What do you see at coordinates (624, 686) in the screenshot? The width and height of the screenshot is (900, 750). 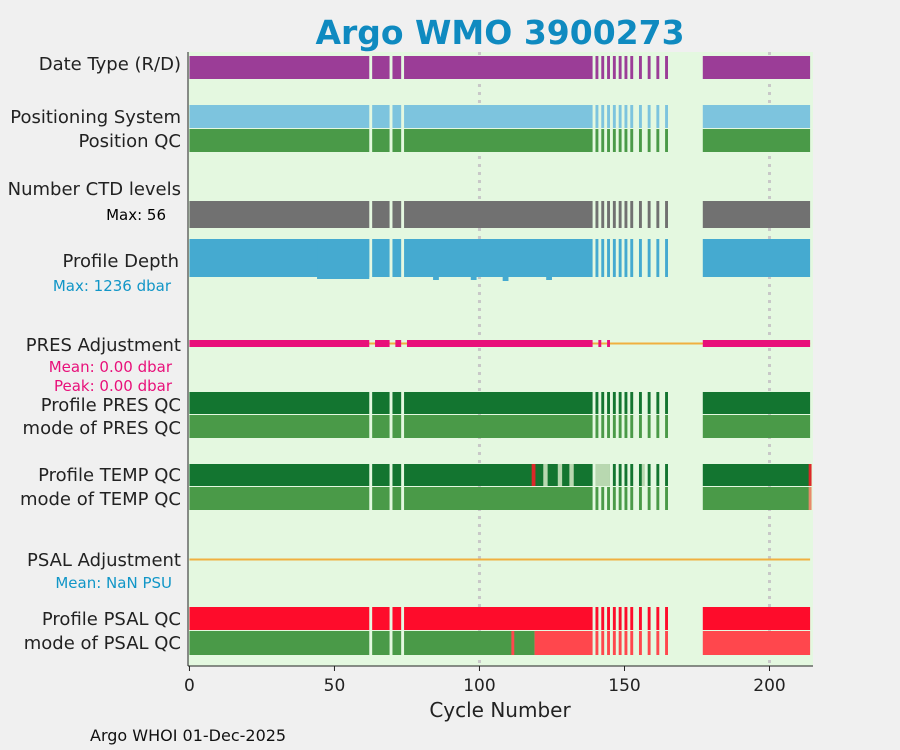 I see `x-tick-label-150: 150` at bounding box center [624, 686].